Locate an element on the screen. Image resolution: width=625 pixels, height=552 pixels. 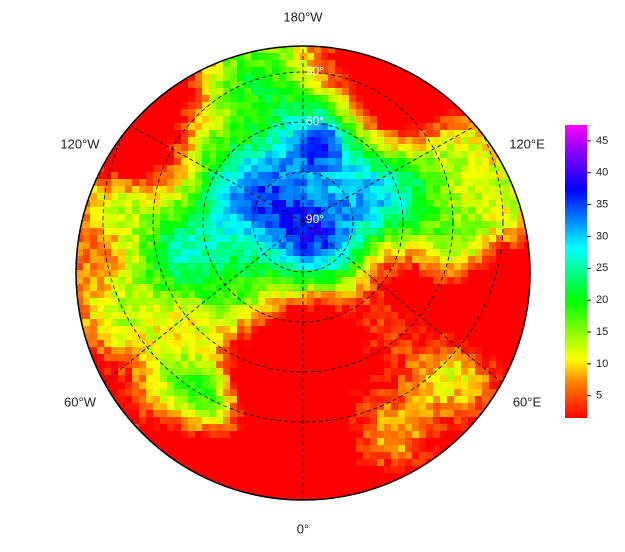
latitude-label: 90° is located at coordinates (315, 219).